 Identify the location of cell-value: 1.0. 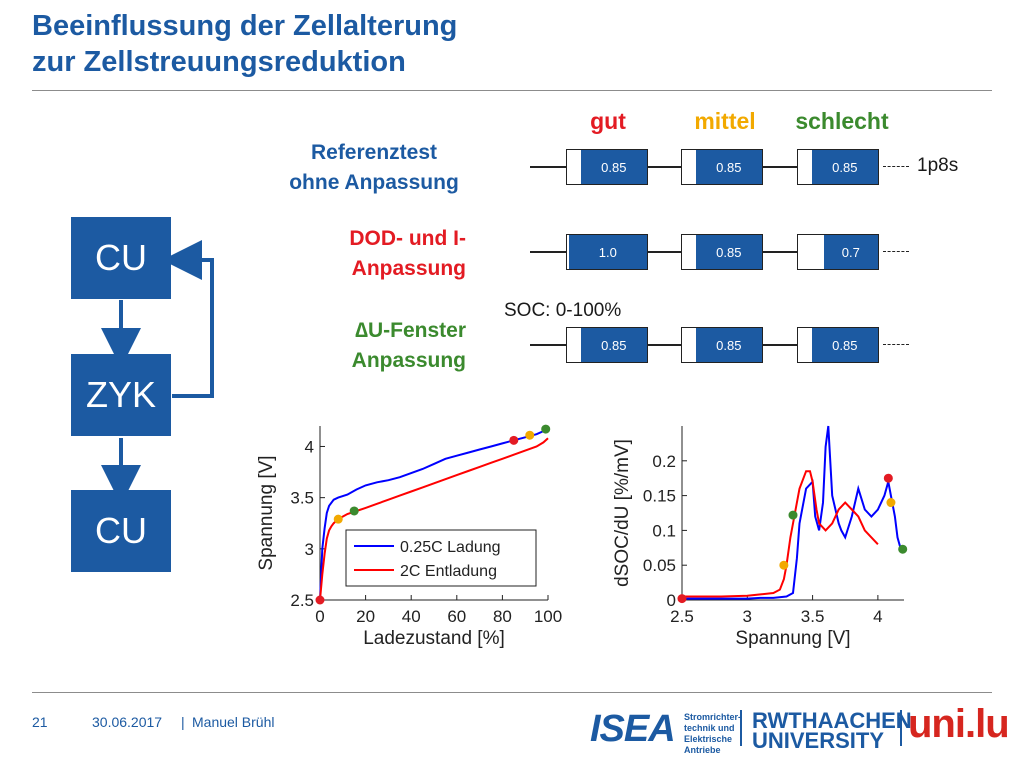
(607, 252).